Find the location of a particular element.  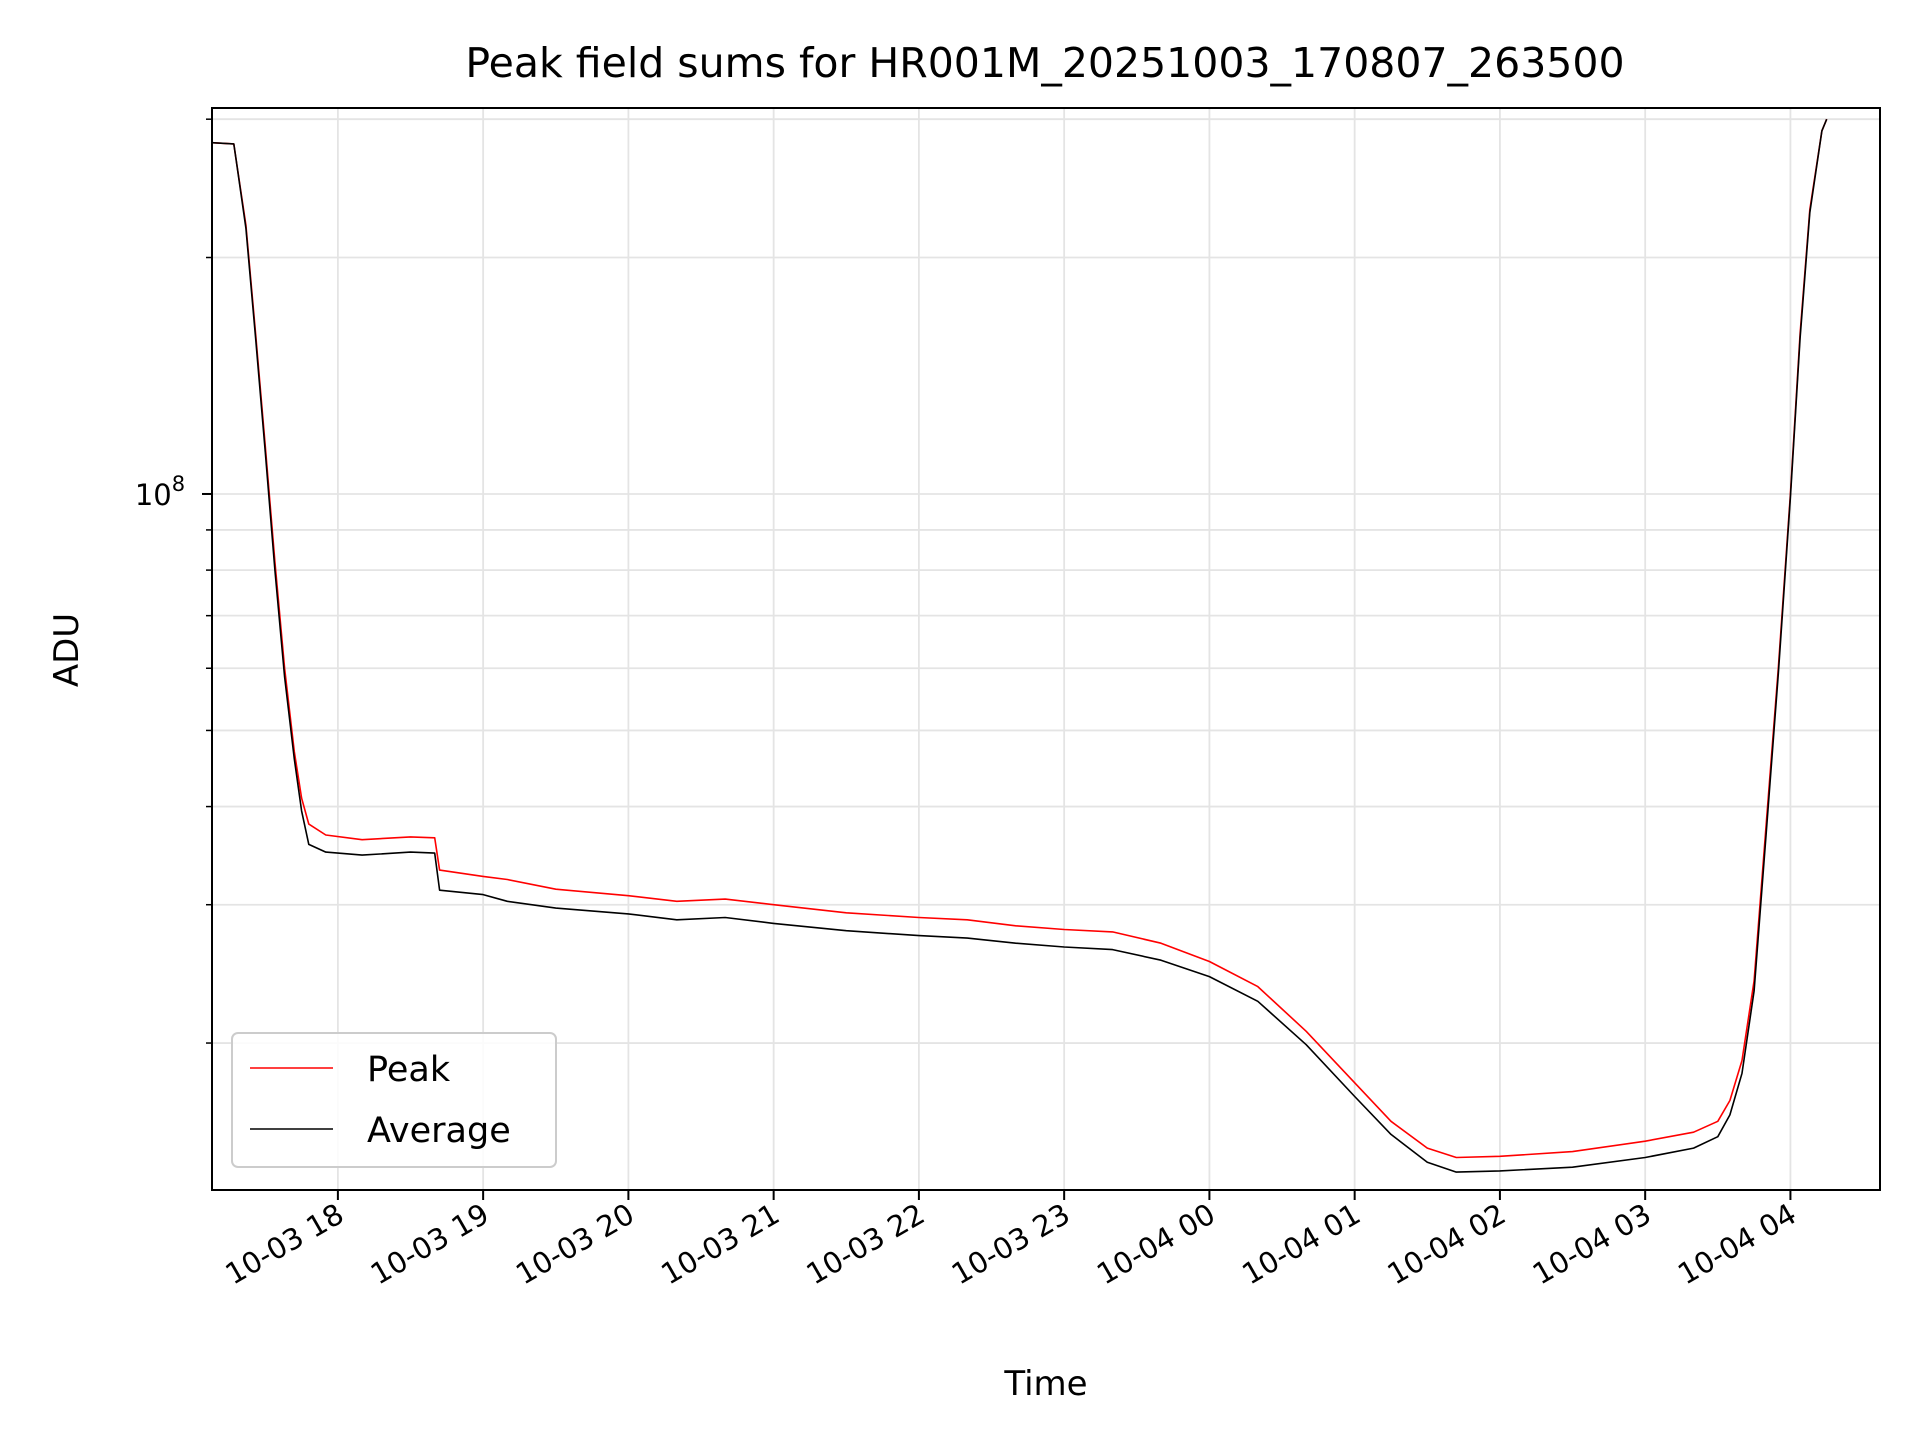

x-tick-label: 10-04 04 is located at coordinates (1737, 1244).